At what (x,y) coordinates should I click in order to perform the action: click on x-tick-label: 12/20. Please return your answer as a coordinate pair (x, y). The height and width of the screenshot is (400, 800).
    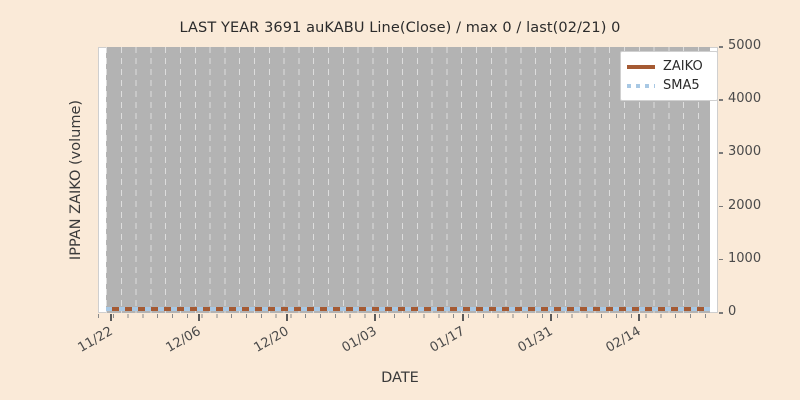
    Looking at the image, I should click on (271, 340).